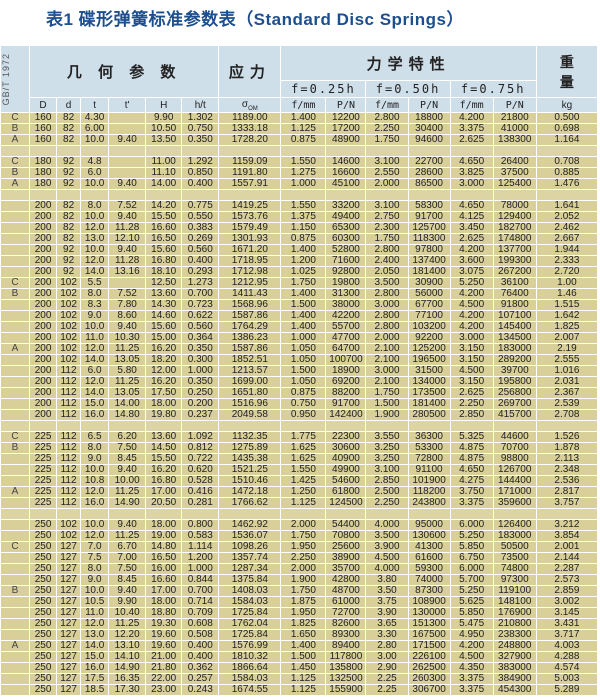 This screenshot has height=700, width=600. I want to click on cell-f3: 3.375, so click(471, 129).